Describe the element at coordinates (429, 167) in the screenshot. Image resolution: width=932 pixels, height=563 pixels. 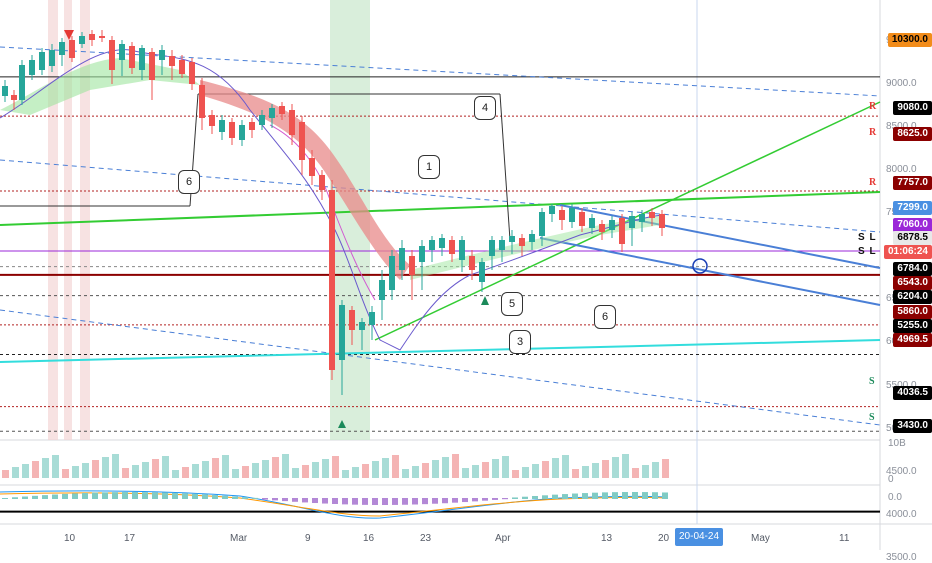
I see `callout-1: 1` at that location.